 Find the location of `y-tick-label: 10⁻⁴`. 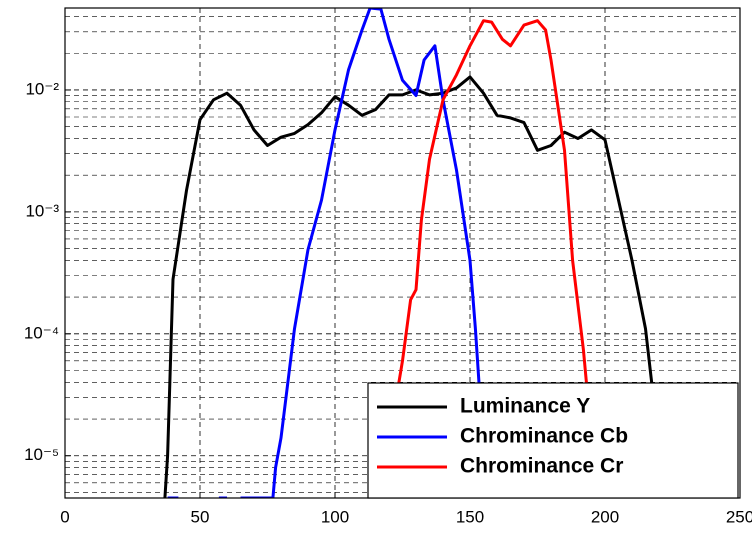

y-tick-label: 10⁻⁴ is located at coordinates (41, 332).